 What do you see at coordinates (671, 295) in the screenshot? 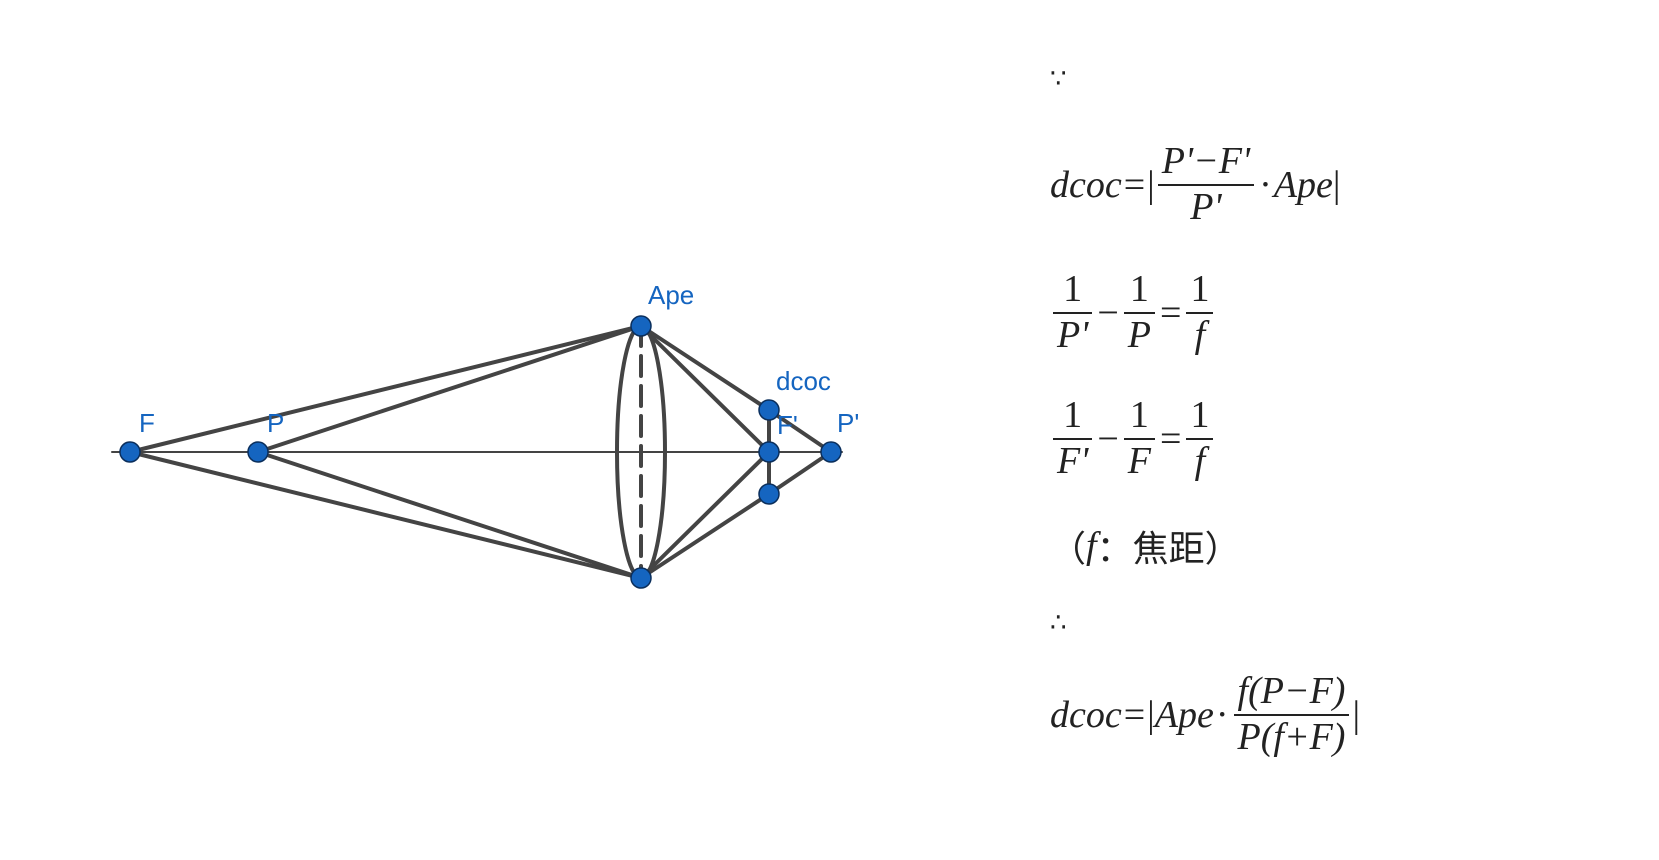
I see `label-ape: Ape` at bounding box center [671, 295].